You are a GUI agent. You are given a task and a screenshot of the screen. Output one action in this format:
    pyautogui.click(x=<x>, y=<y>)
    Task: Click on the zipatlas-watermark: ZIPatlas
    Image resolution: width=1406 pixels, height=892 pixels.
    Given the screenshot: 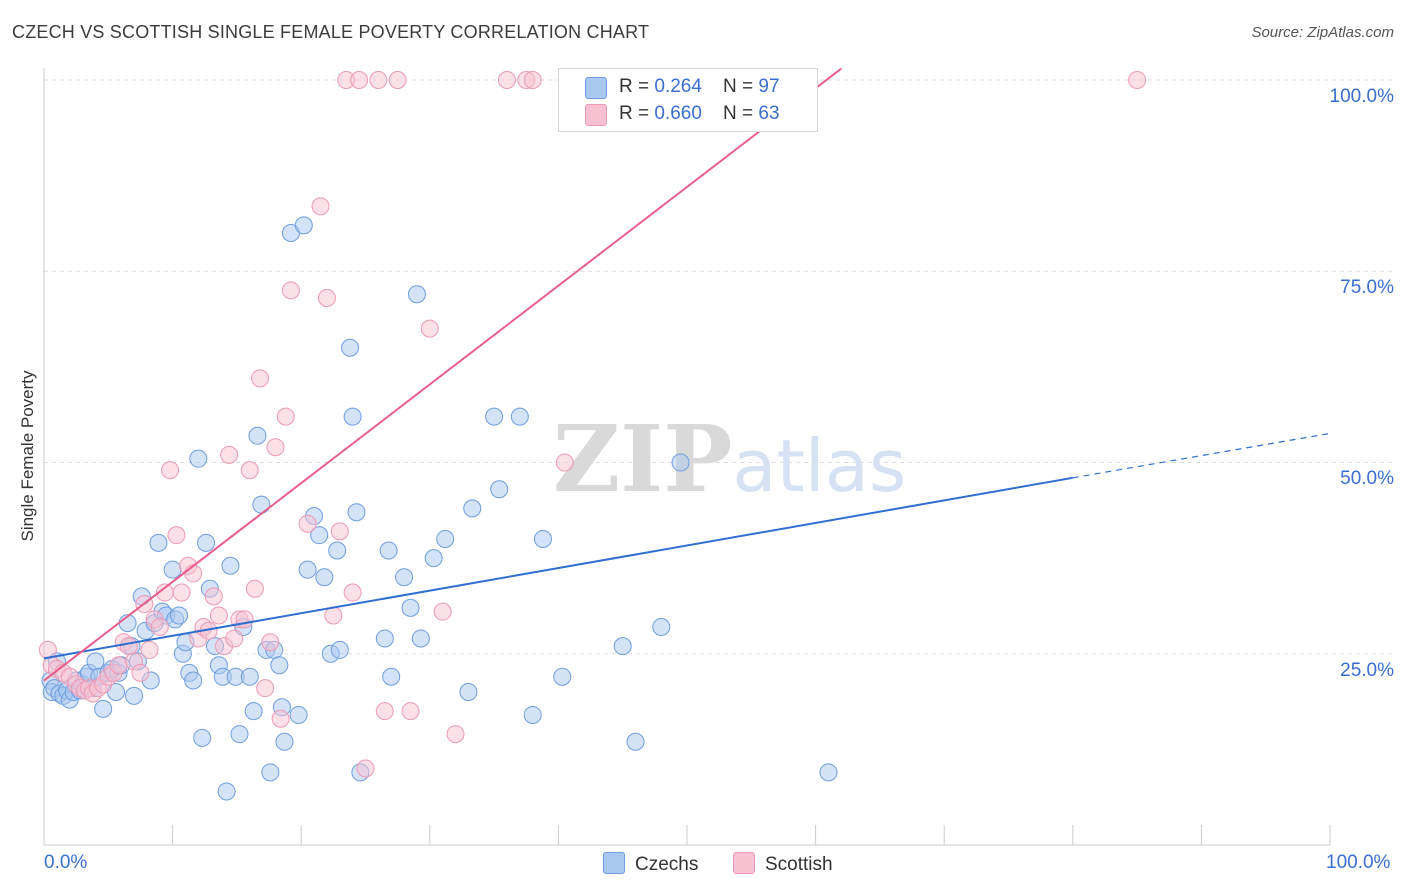 What is the action you would take?
    pyautogui.click(x=730, y=459)
    